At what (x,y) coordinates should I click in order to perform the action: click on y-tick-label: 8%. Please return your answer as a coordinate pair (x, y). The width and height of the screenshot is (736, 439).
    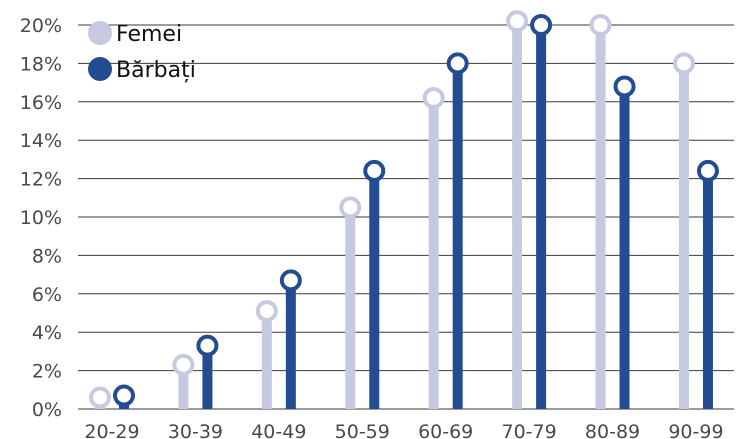
    Looking at the image, I should click on (47, 256).